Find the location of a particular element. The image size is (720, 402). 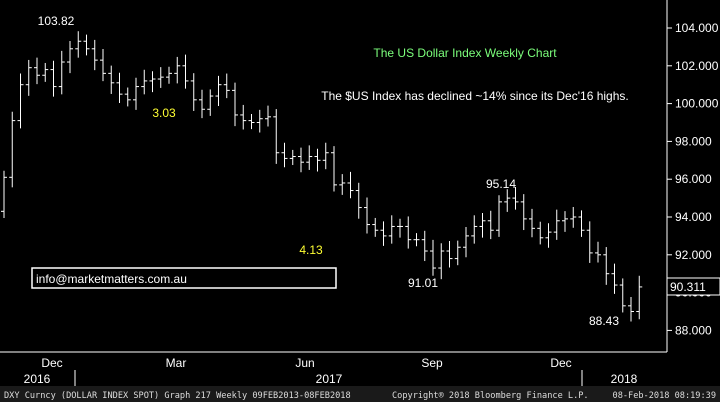

time-axis-labels: Dec Mar Jun Sep Dec 2016 2017 2018 is located at coordinates (331, 371).